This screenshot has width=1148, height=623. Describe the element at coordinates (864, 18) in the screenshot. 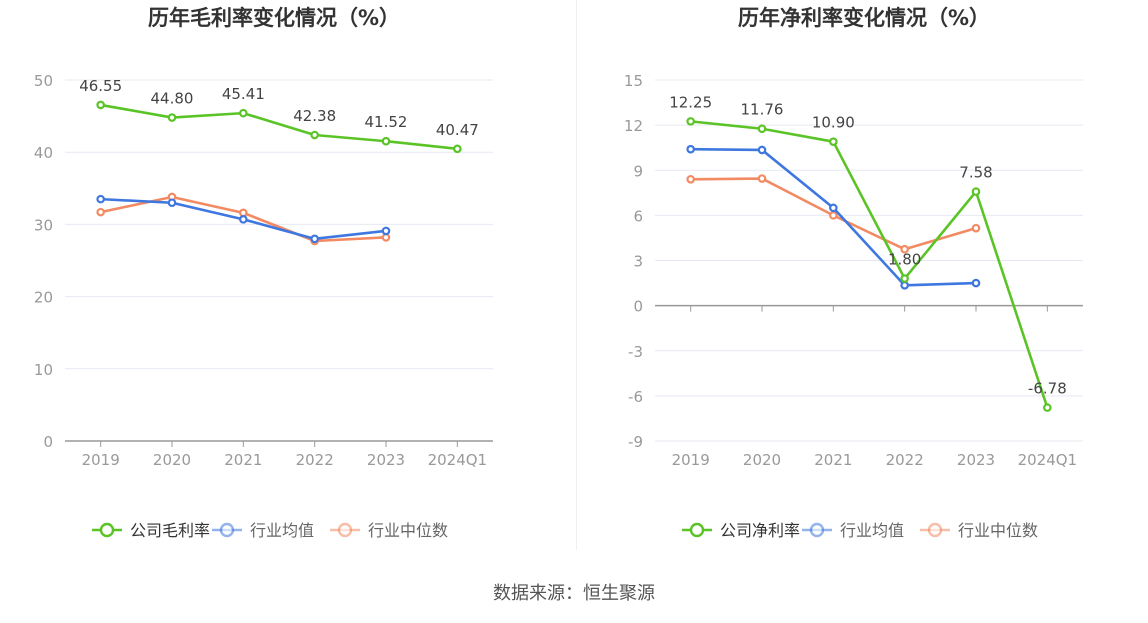

I see `chart-title: 历年净利率变化情况（%）` at that location.